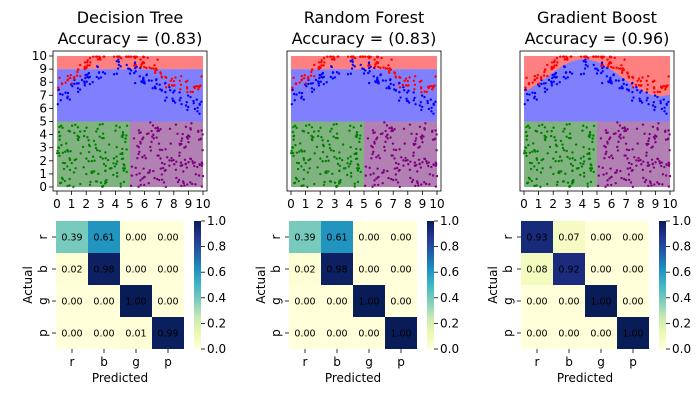  I want to click on x-tick-label: 0, so click(57, 204).